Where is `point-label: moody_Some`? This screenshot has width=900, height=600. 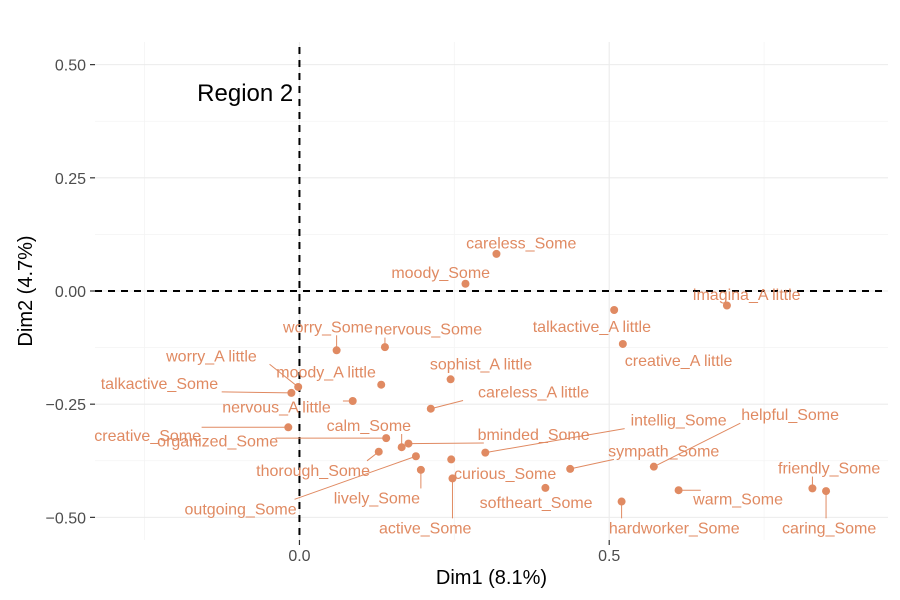
point-label: moody_Some is located at coordinates (440, 273).